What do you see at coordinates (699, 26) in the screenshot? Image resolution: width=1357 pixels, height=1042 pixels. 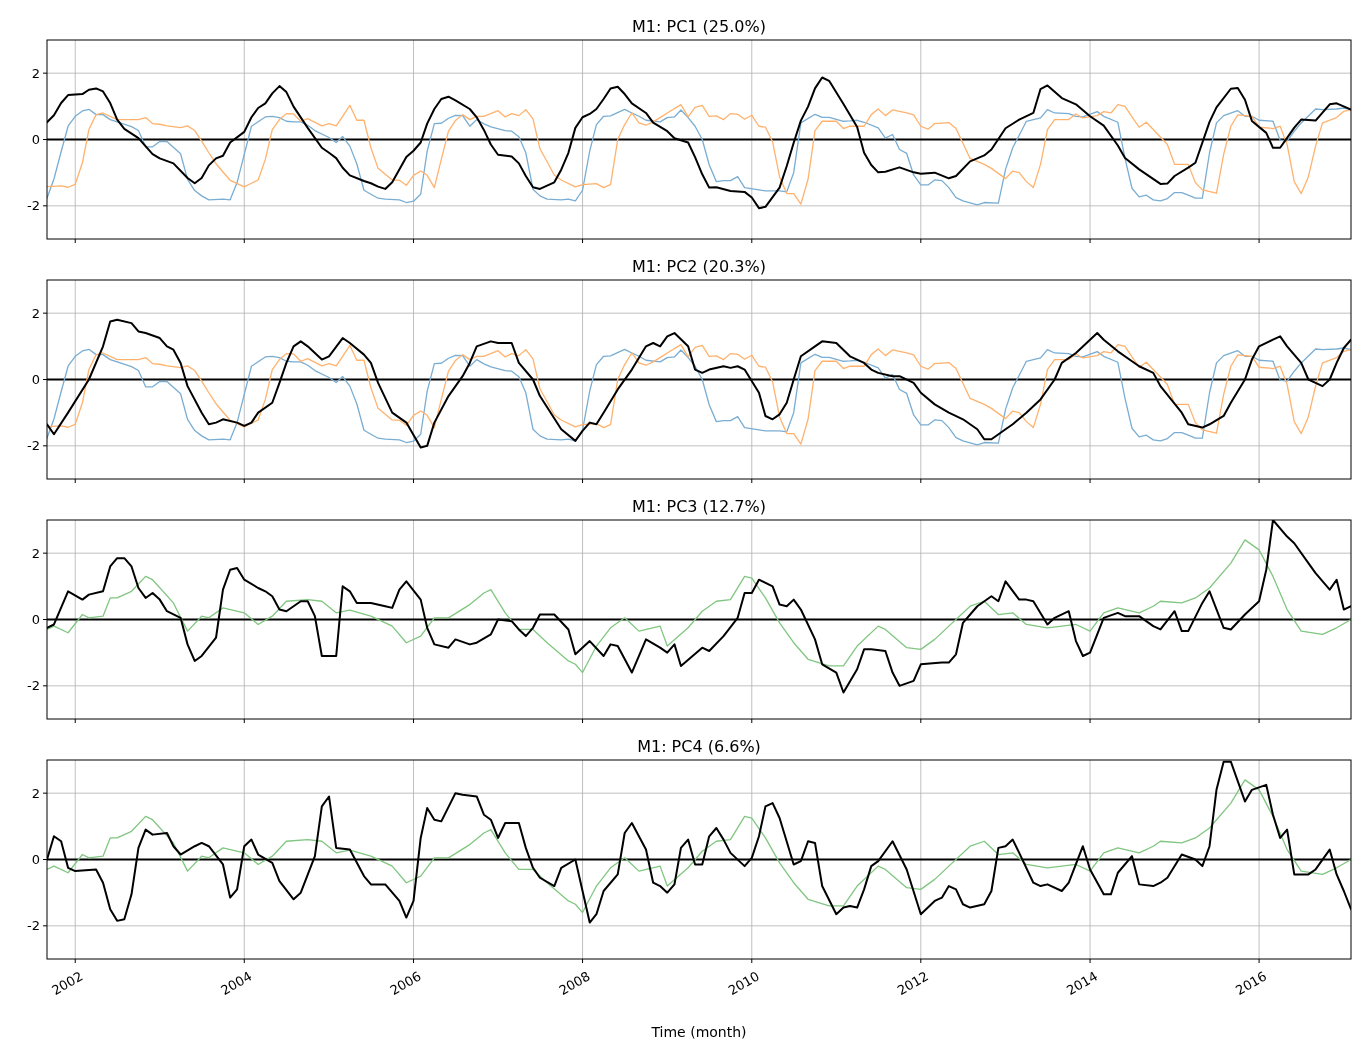 I see `chart-title: M1: PC1 (25.0%)` at bounding box center [699, 26].